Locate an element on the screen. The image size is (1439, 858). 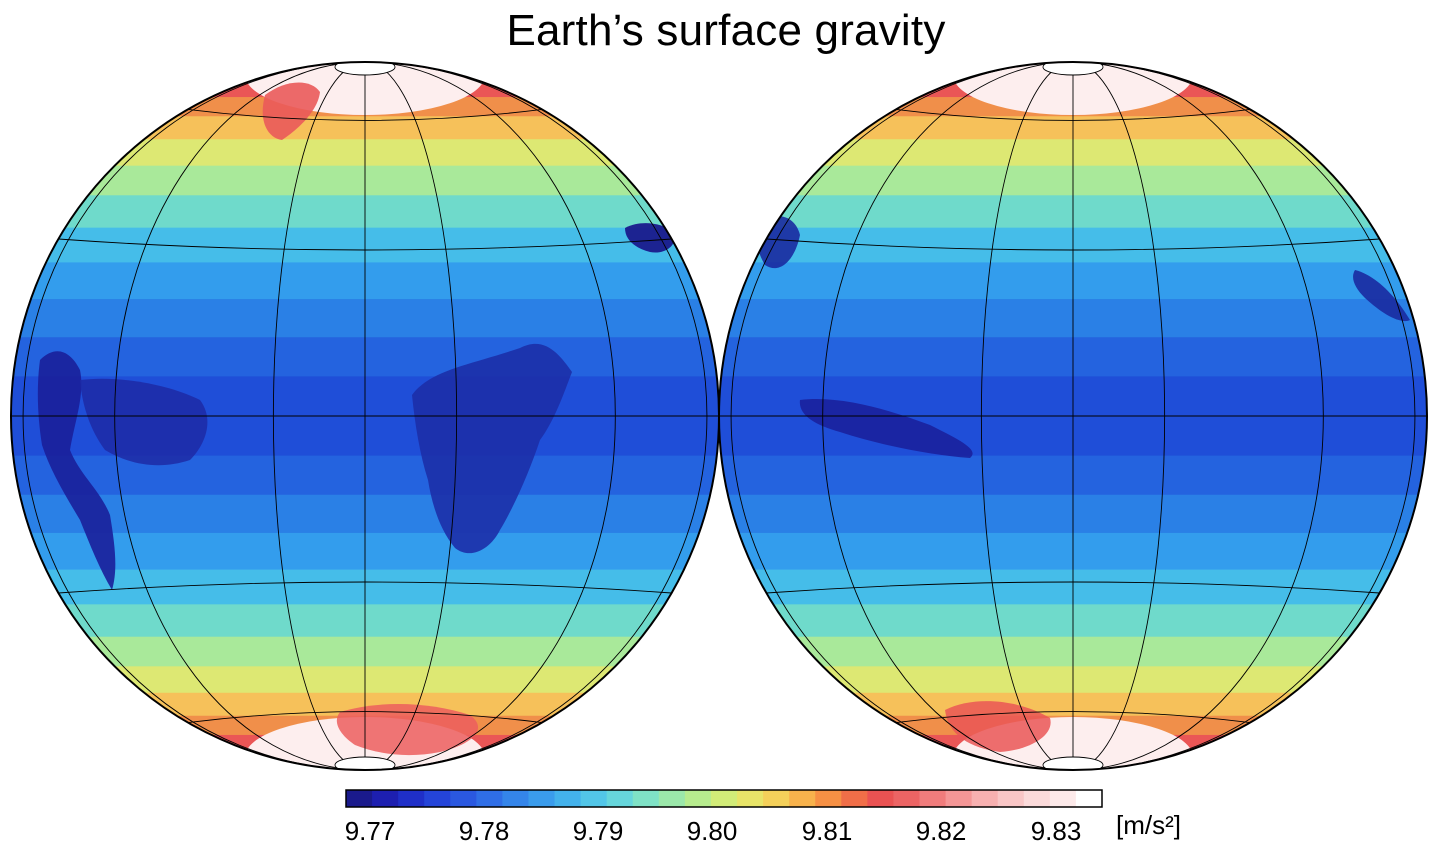
right-landmass-indonesia is located at coordinates (886, 428).